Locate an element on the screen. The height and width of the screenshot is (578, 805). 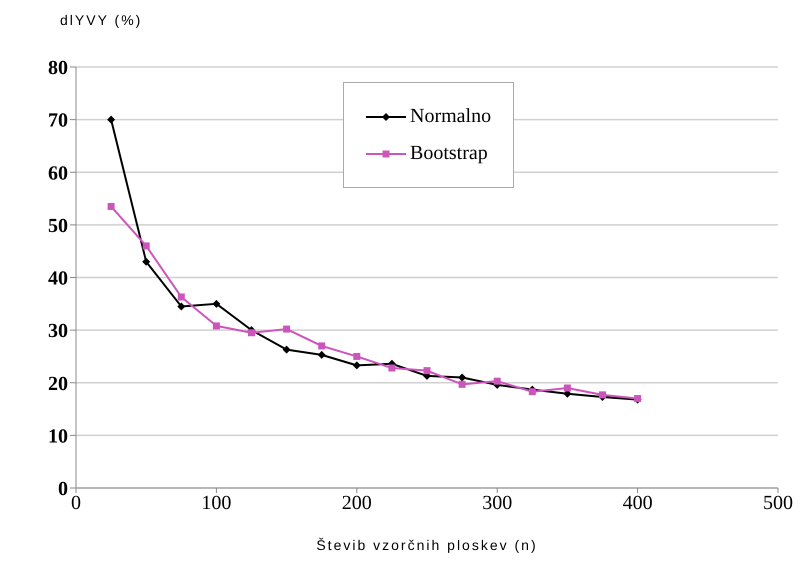
y-tick-label: 30 is located at coordinates (58, 331).